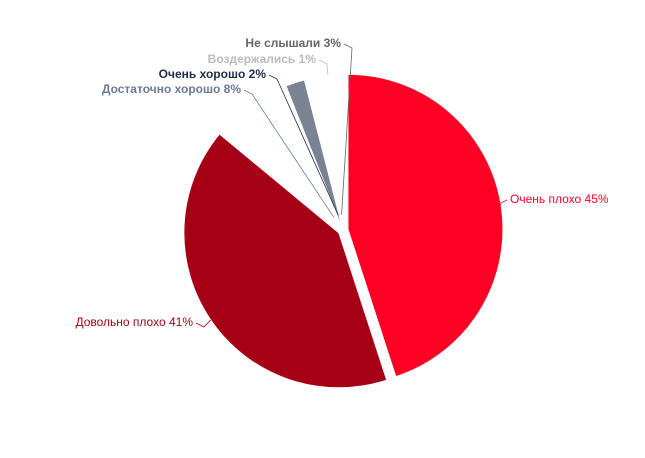 This screenshot has width=645, height=458. I want to click on label-name: Довольно плохо, so click(120, 322).